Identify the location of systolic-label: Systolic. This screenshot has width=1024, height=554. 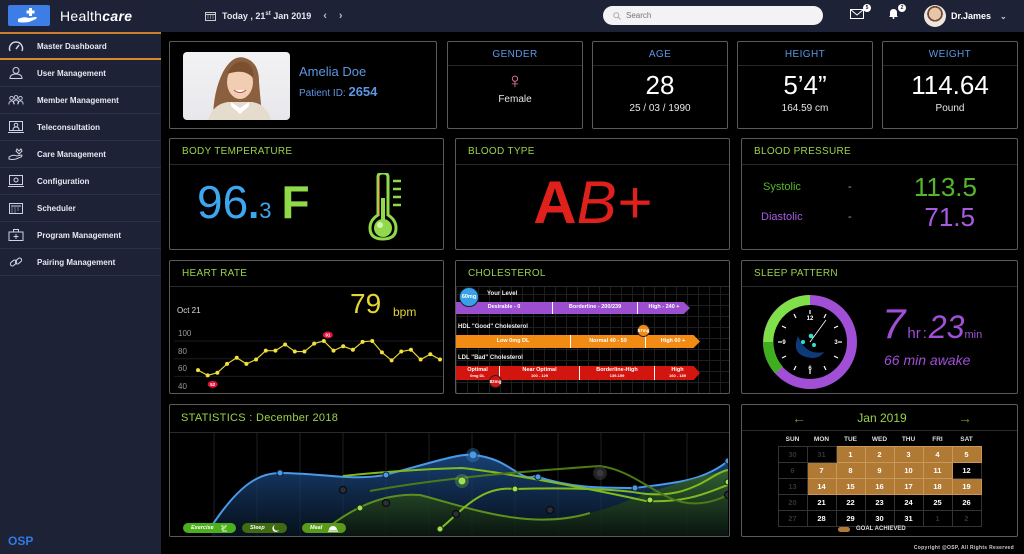
(782, 187).